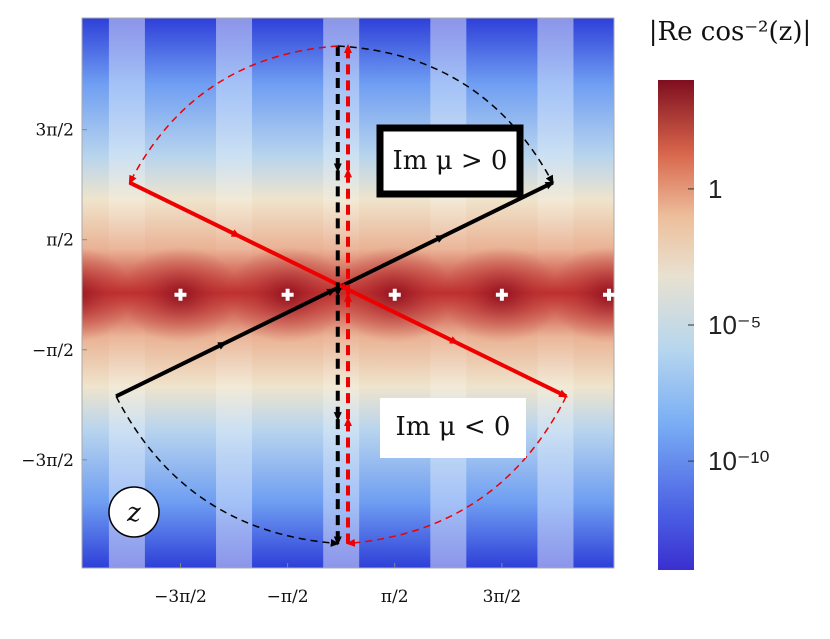  I want to click on plane-label: z, so click(134, 512).